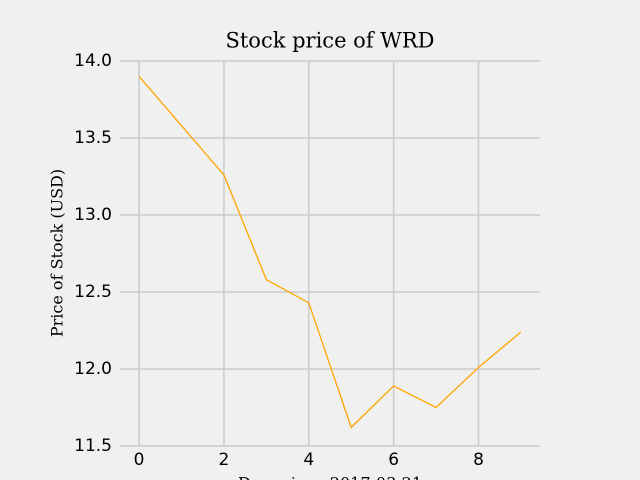 This screenshot has width=640, height=480. Describe the element at coordinates (93, 61) in the screenshot. I see `y-tick-label: 14.0` at that location.